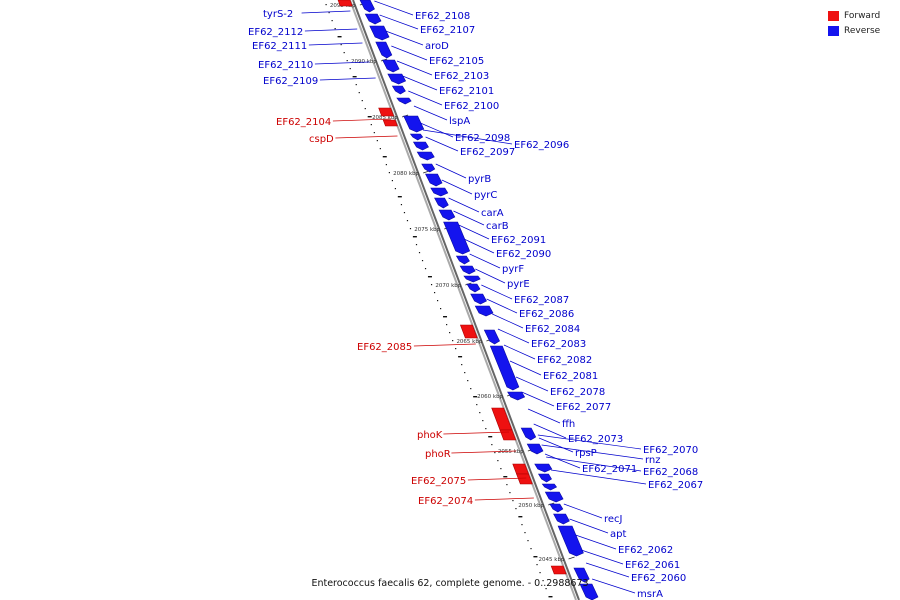  I want to click on gene-label-EF62_2097: EF62_2097, so click(487, 152).